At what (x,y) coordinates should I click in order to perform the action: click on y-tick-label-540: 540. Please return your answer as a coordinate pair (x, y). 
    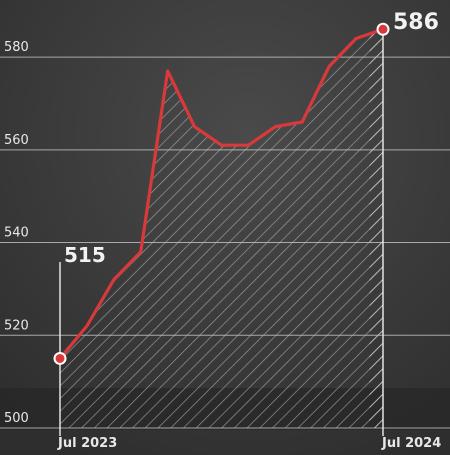
    Looking at the image, I should click on (16, 233).